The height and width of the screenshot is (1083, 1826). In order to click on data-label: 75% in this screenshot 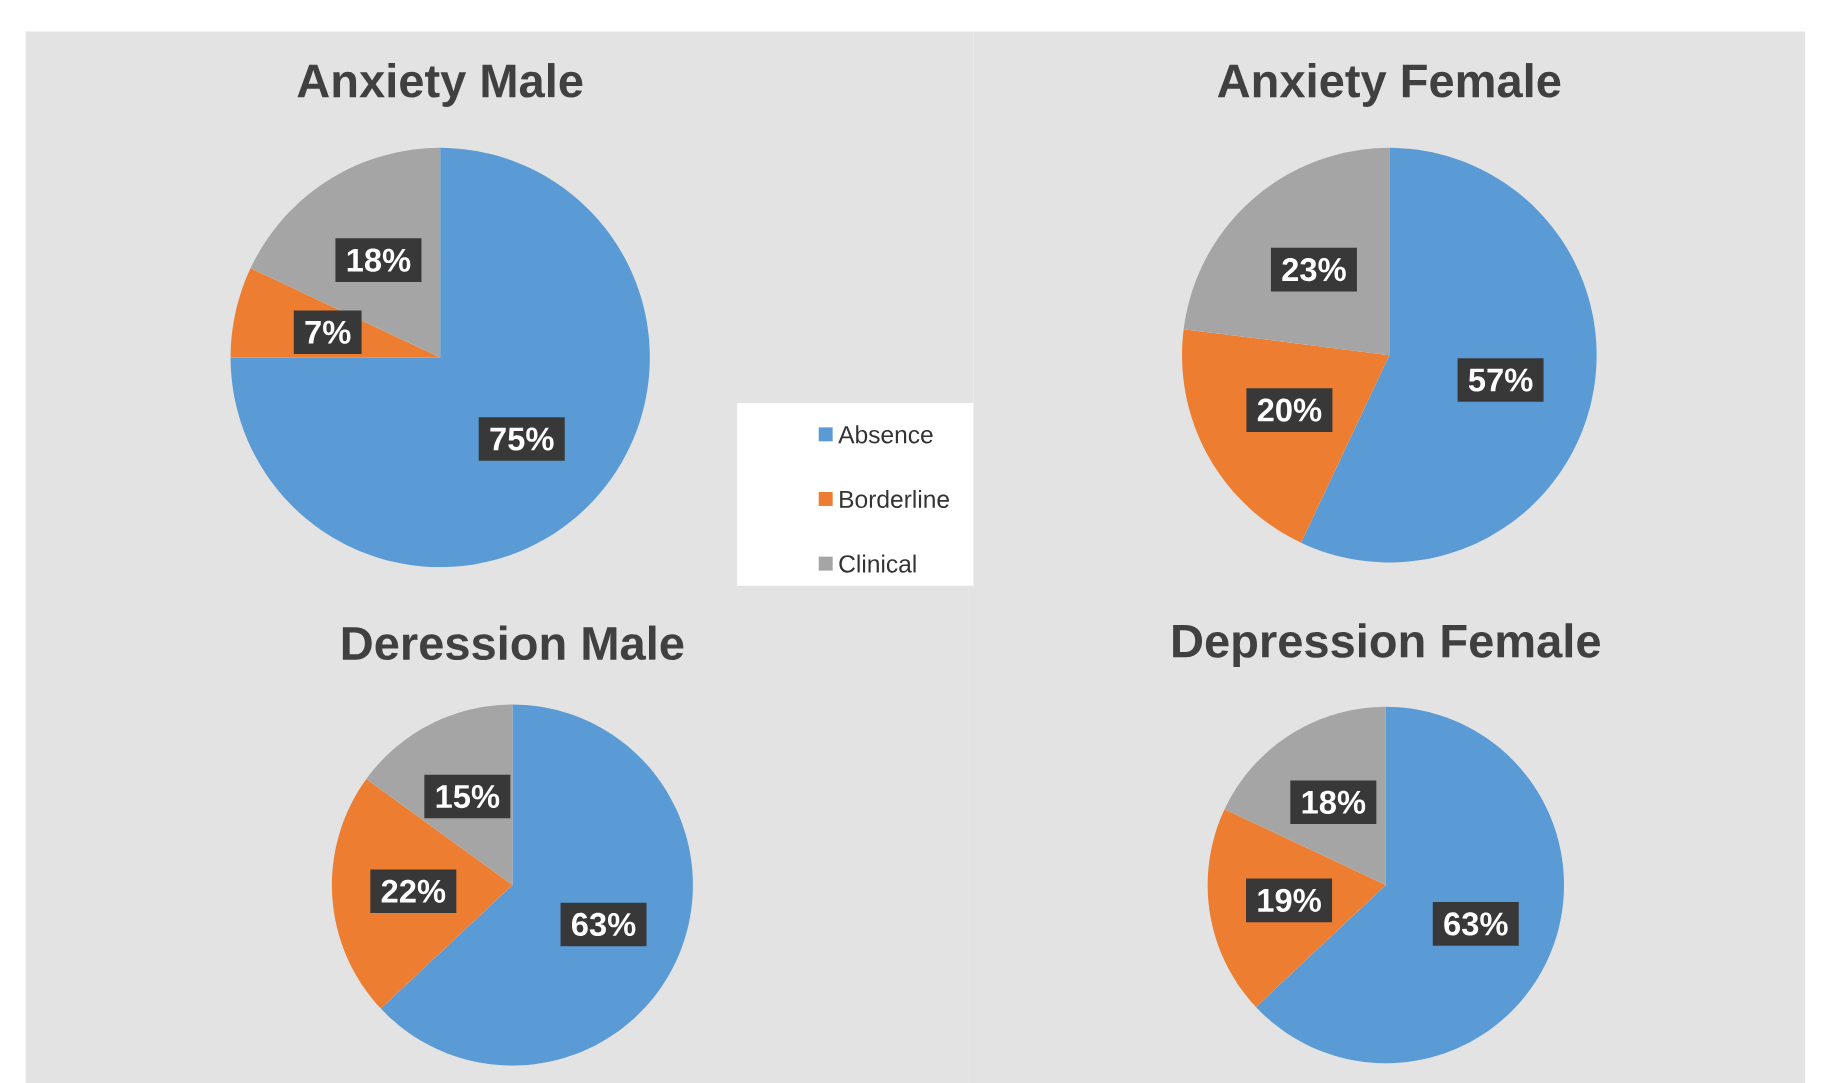, I will do `click(522, 439)`.